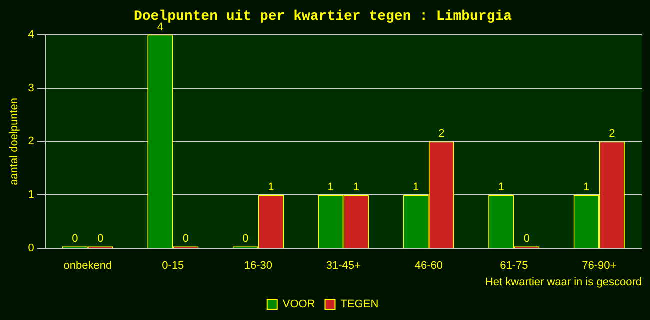  Describe the element at coordinates (173, 266) in the screenshot. I see `x-tick-label: 0-15` at that location.